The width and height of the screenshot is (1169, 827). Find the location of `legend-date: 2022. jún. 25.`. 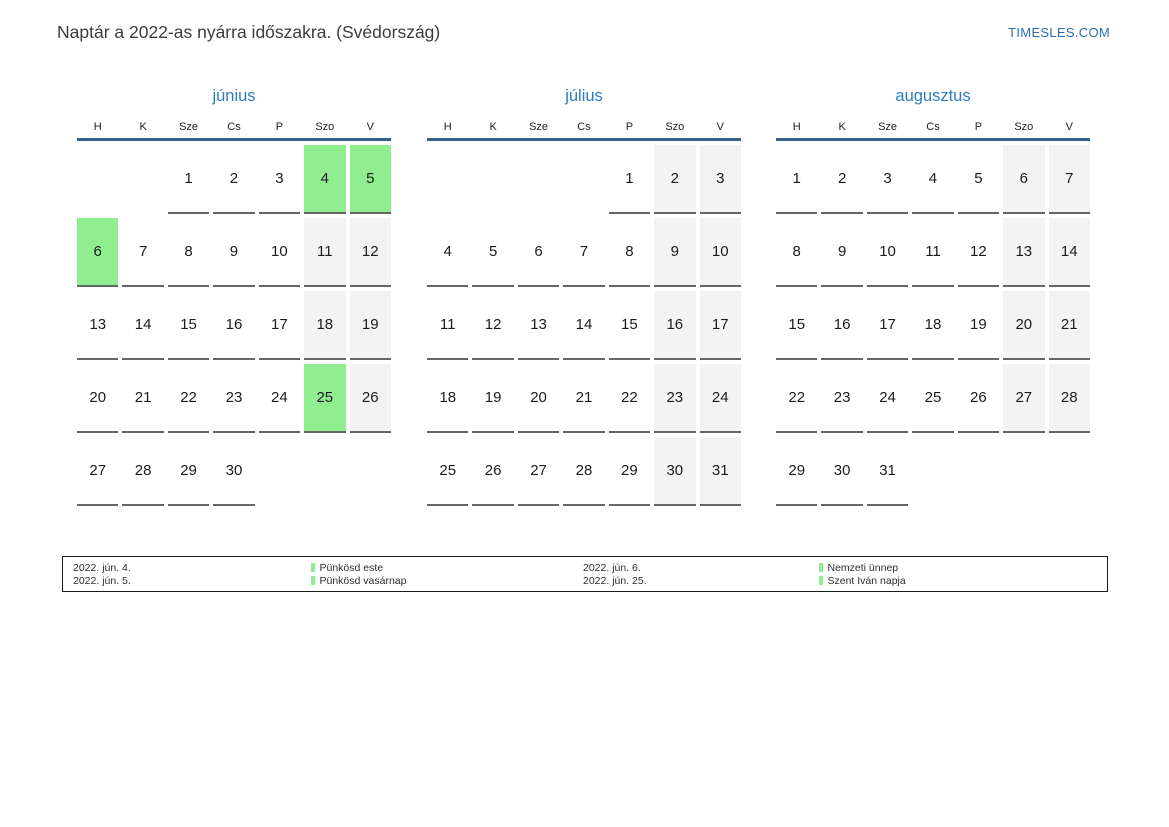

legend-date: 2022. jún. 25. is located at coordinates (615, 580).